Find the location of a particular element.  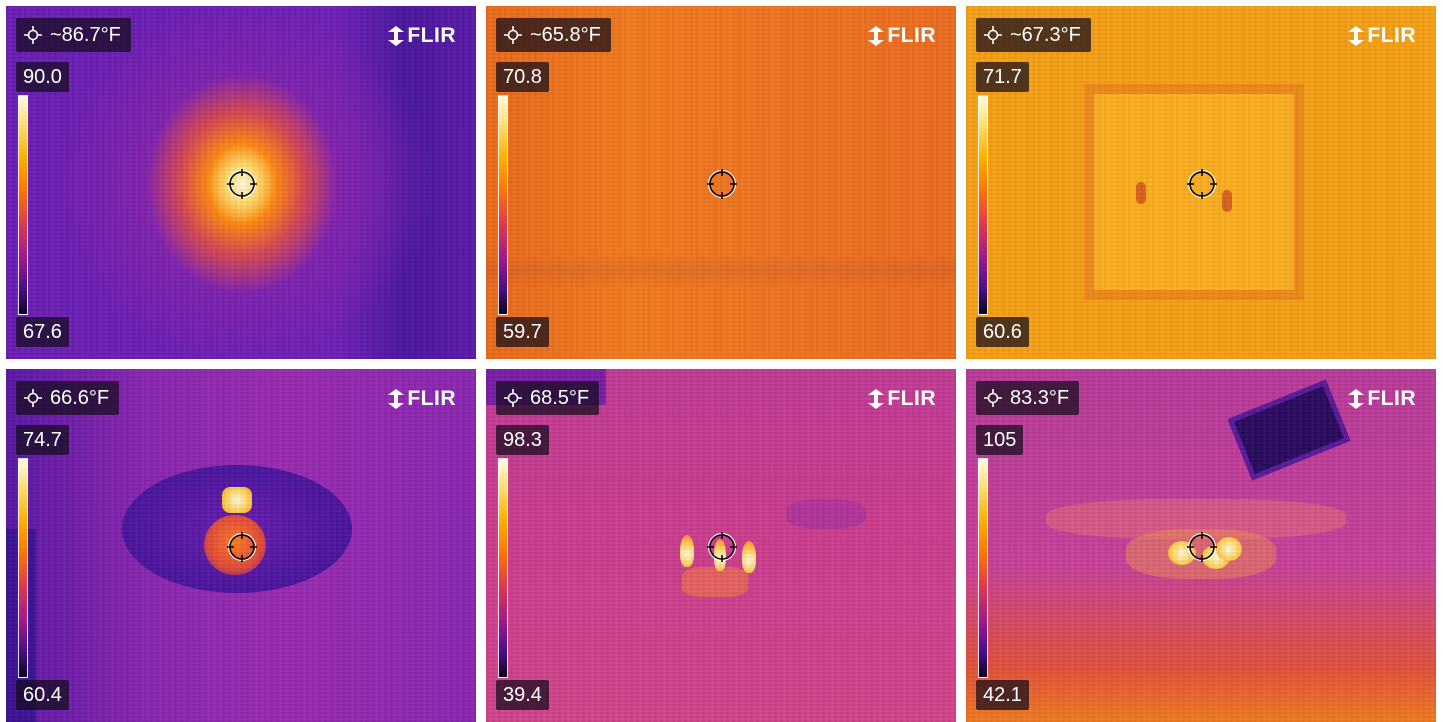

scale-max-value: 71.7 is located at coordinates (1002, 77).